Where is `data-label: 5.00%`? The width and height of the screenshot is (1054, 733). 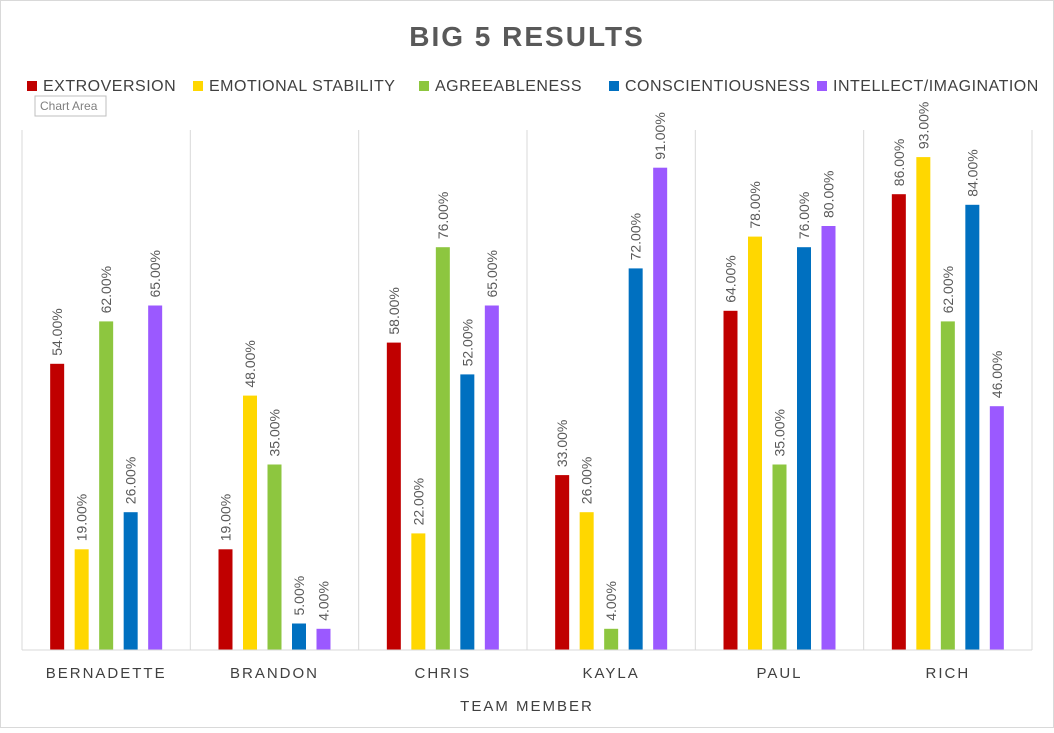 data-label: 5.00% is located at coordinates (299, 596).